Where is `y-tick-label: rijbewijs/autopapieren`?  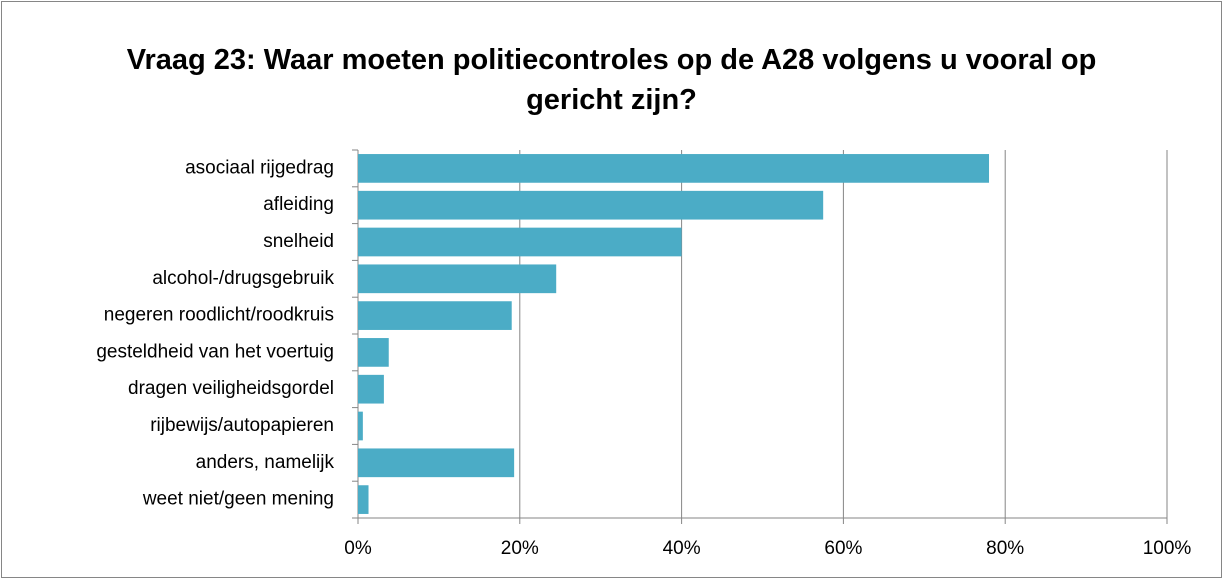
y-tick-label: rijbewijs/autopapieren is located at coordinates (242, 425).